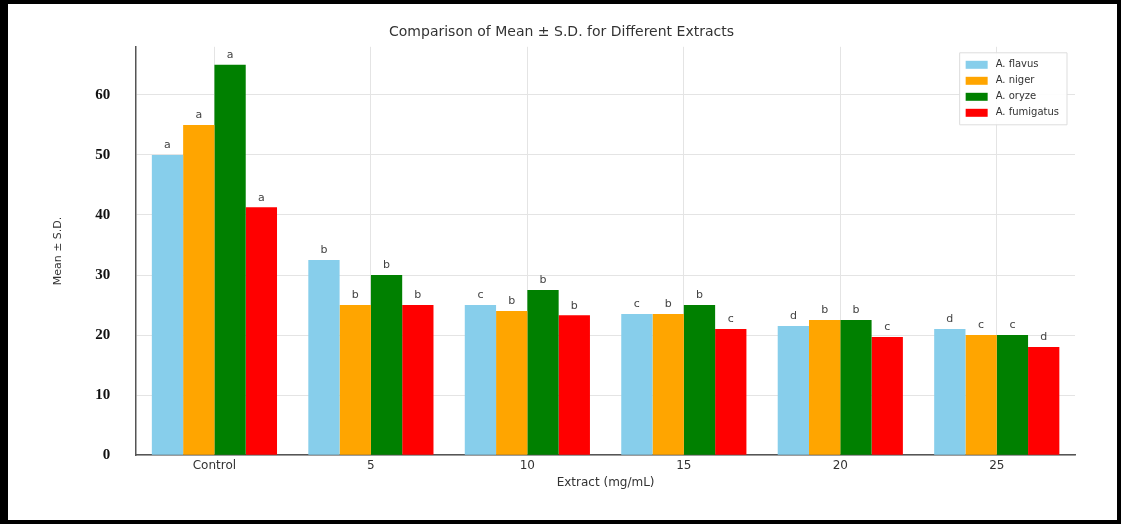 The height and width of the screenshot is (524, 1121). Describe the element at coordinates (561, 31) in the screenshot. I see `chart-title: Comparison of Mean ± S.D. for Different Extracts` at that location.